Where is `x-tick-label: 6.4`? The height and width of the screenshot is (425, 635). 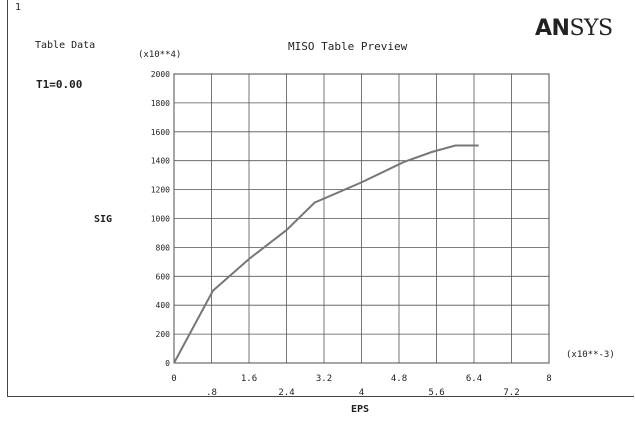
x-tick-label: 6.4 is located at coordinates (474, 379).